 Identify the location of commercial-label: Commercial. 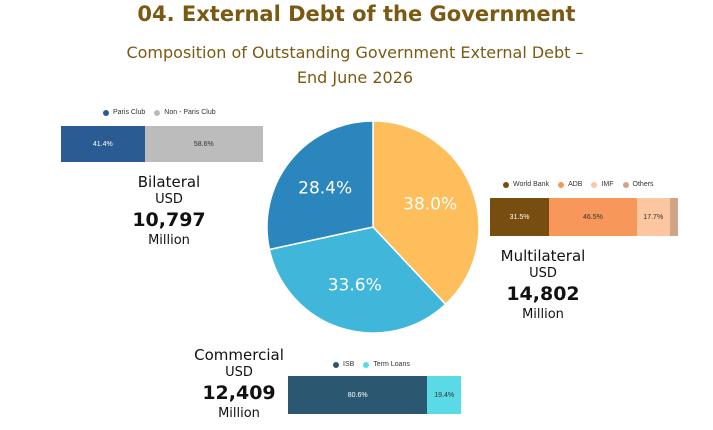
(239, 355).